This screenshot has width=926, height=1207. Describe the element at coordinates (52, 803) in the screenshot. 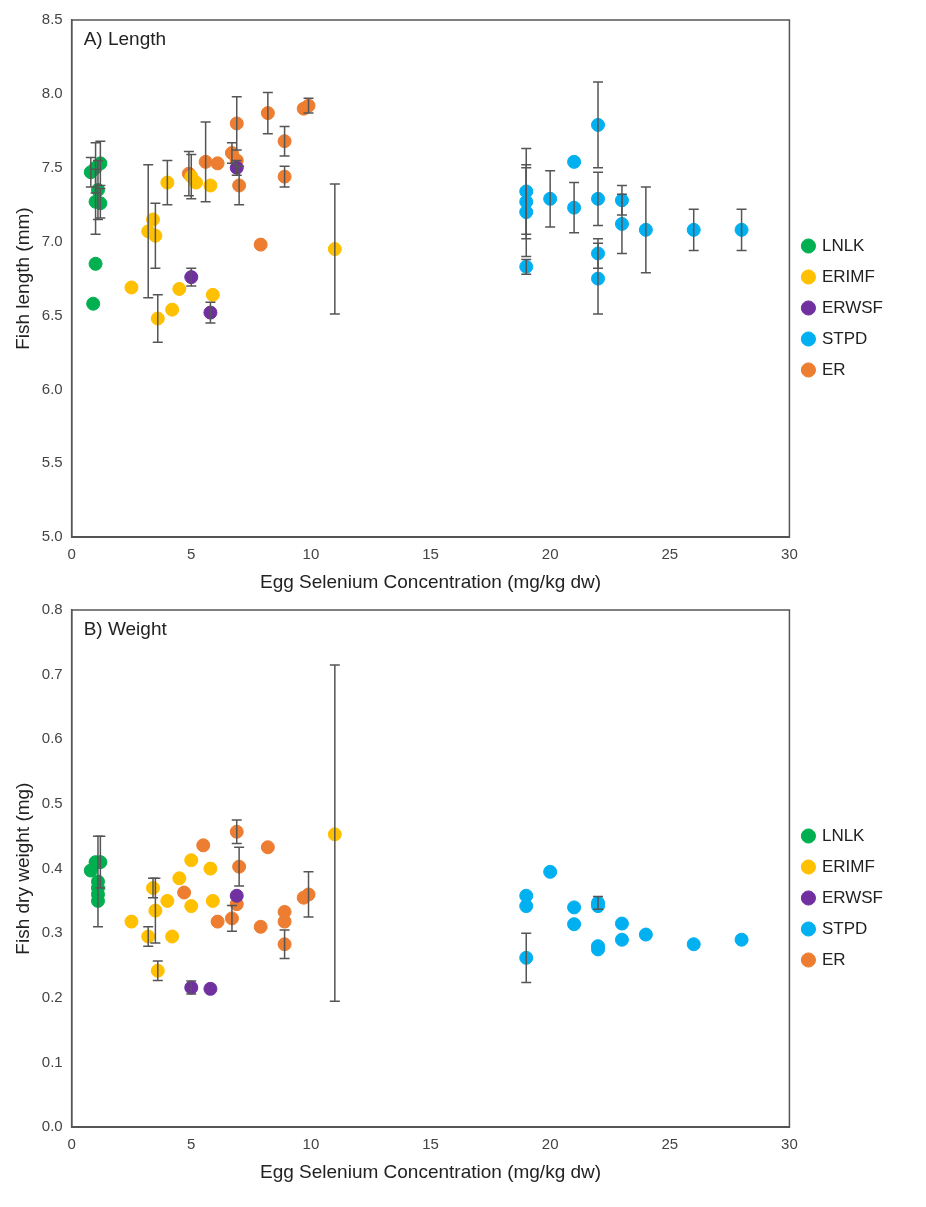

I see `y-tick-label: 0.5` at that location.